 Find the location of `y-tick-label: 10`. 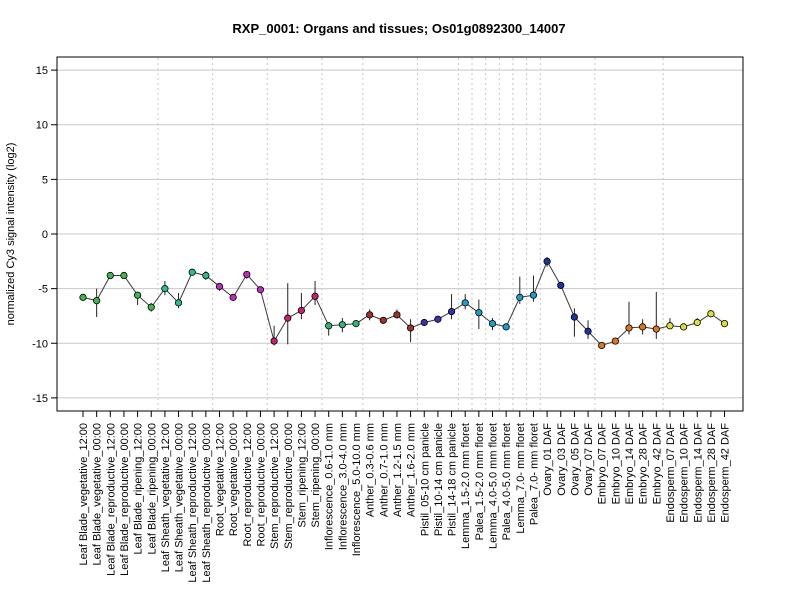

y-tick-label: 10 is located at coordinates (42, 126).